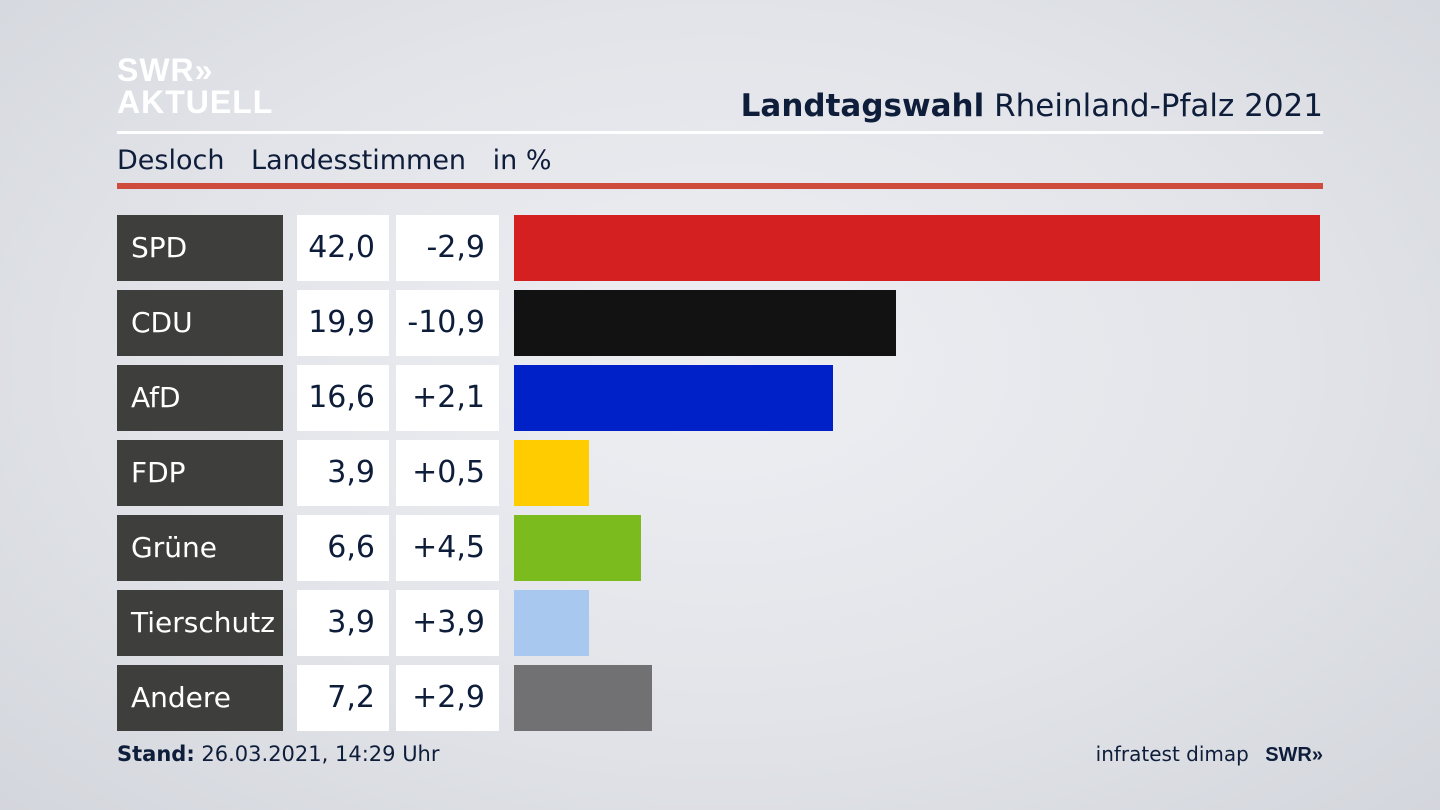 This screenshot has width=1440, height=810. I want to click on subtitle-kind: Landesstimmen, so click(359, 160).